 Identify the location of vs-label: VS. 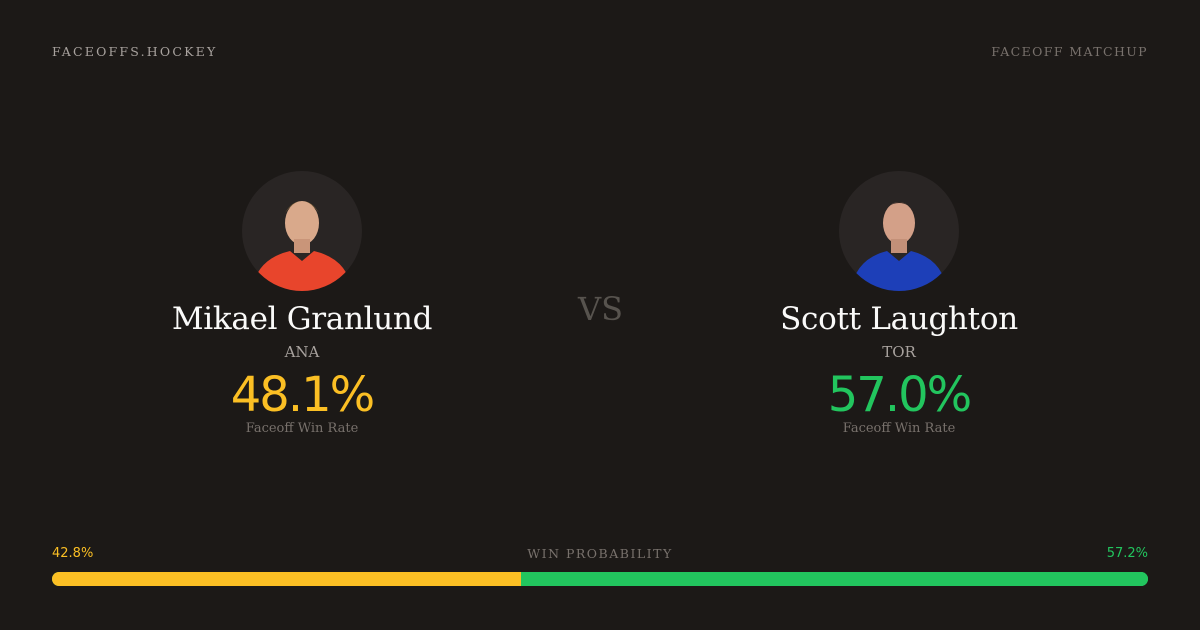
(601, 309).